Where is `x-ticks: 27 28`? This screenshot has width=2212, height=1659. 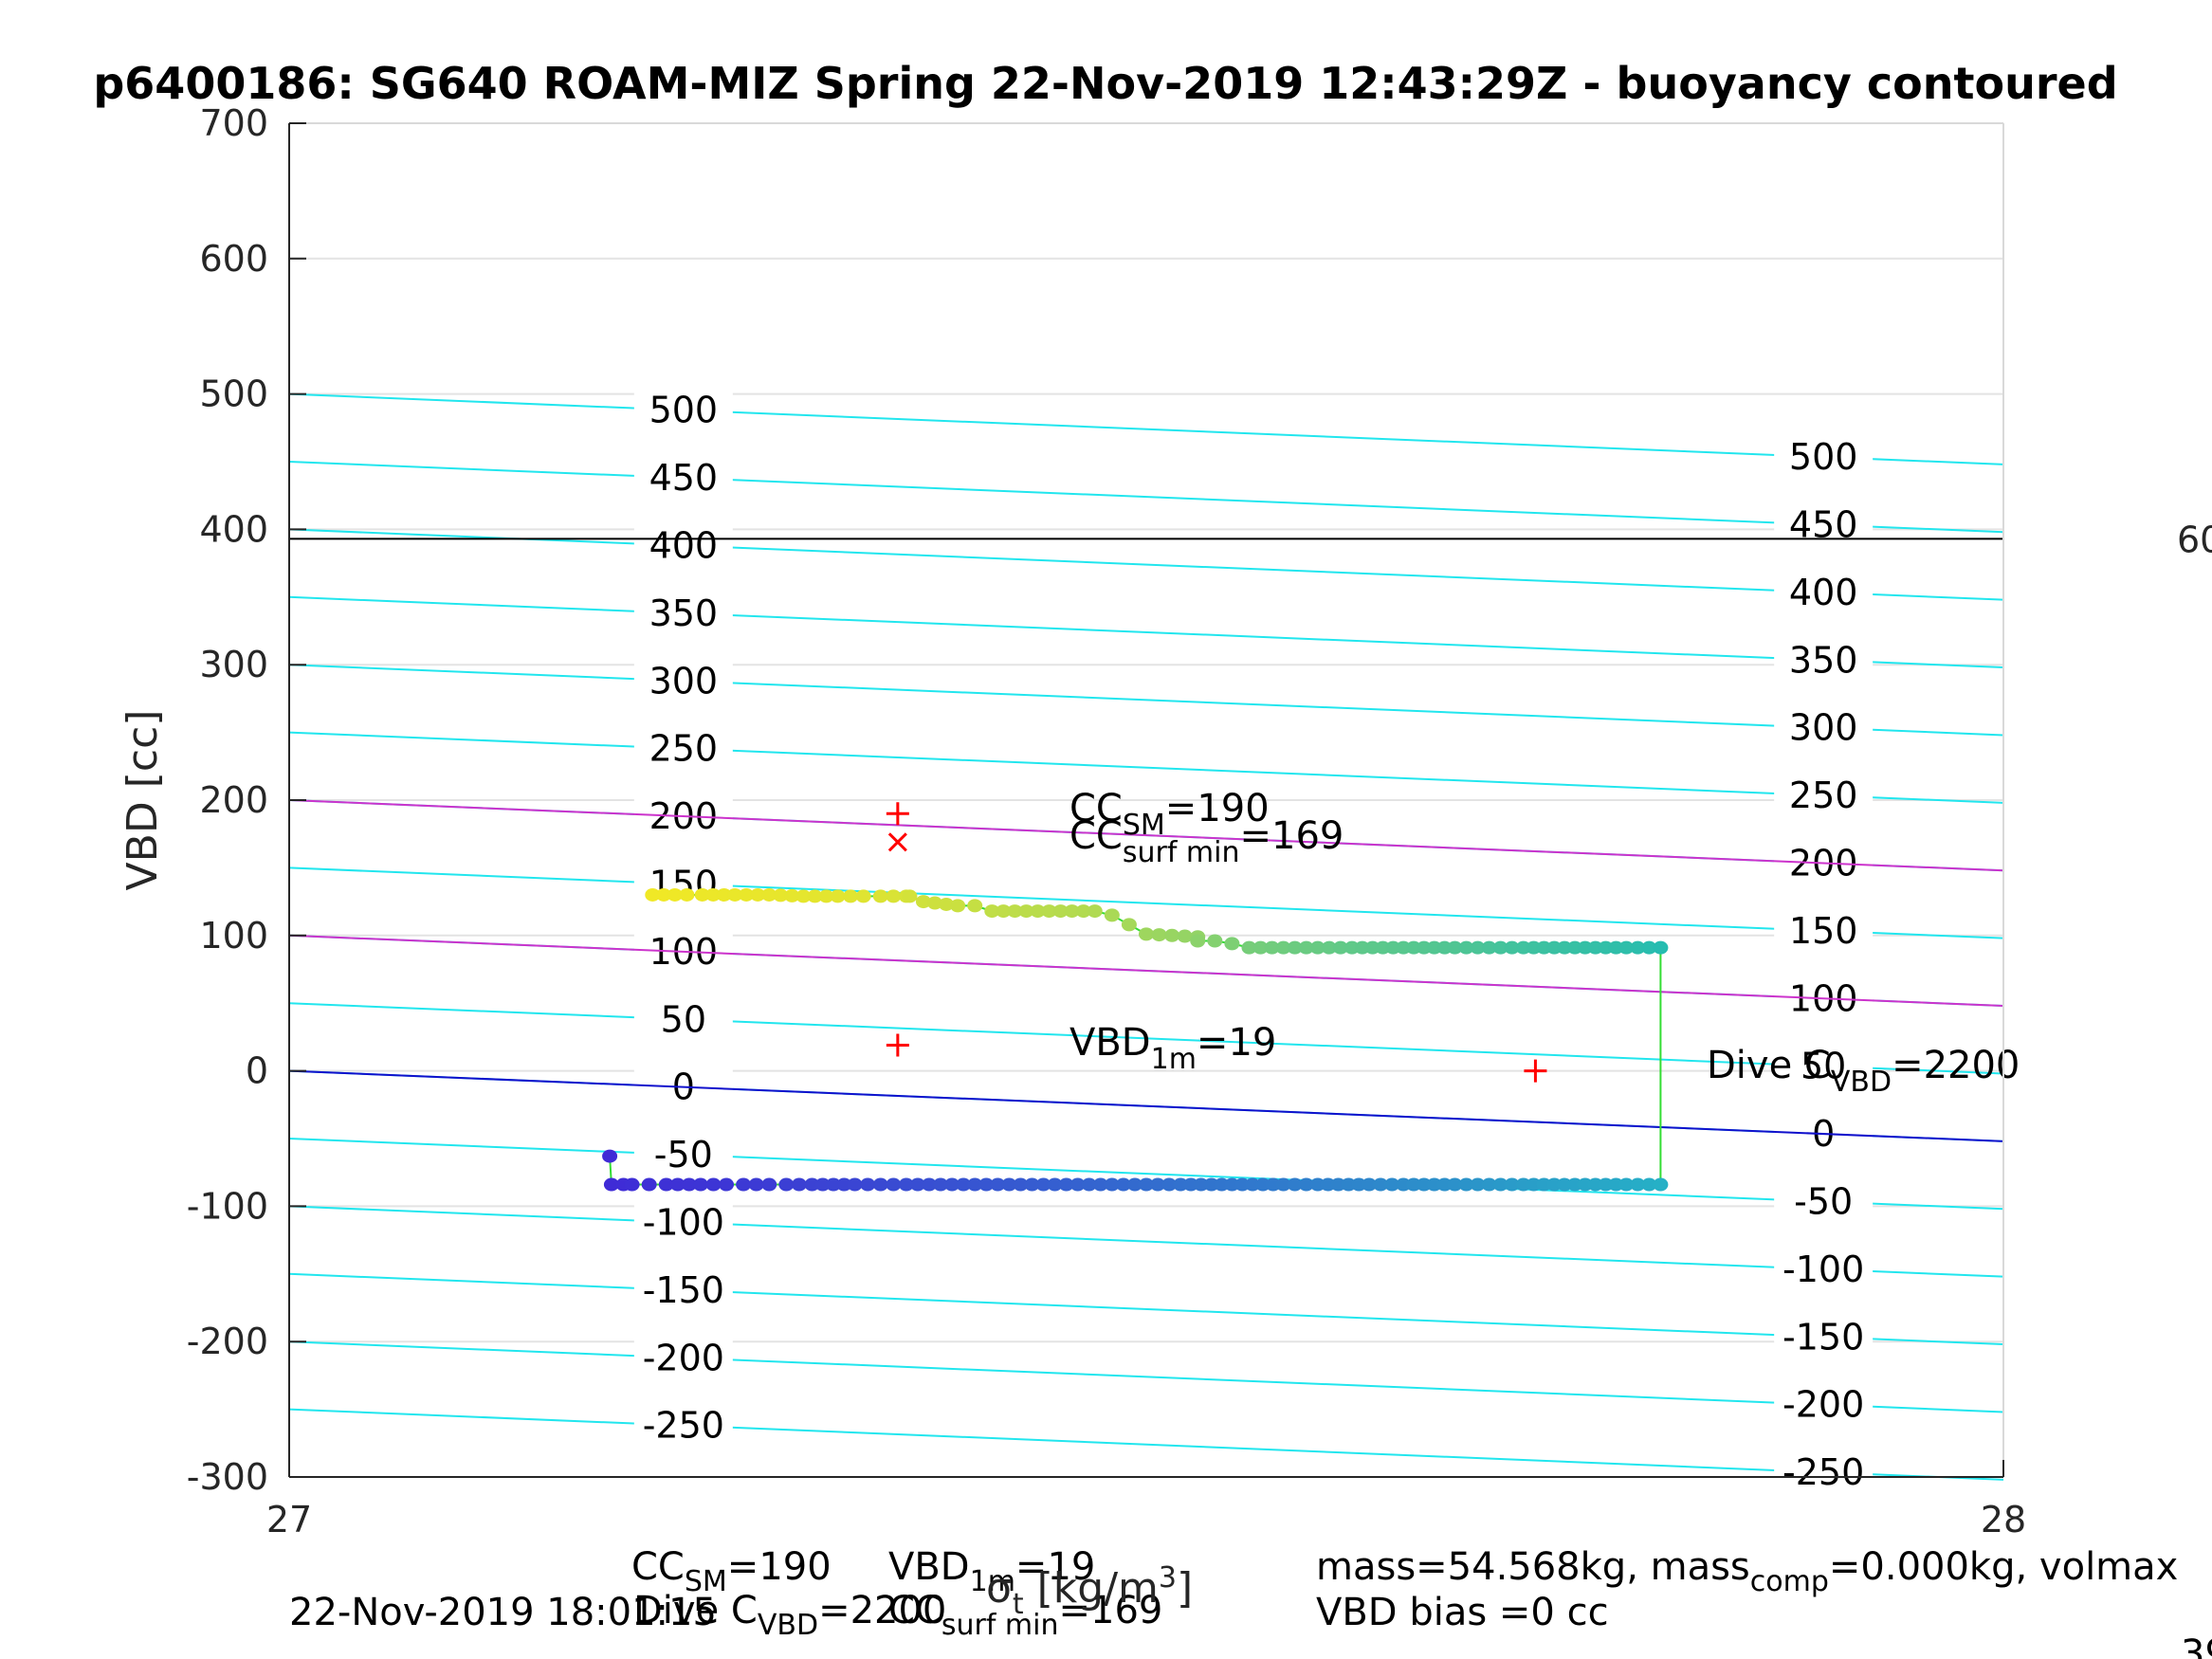 x-ticks: 27 28 is located at coordinates (1146, 1500).